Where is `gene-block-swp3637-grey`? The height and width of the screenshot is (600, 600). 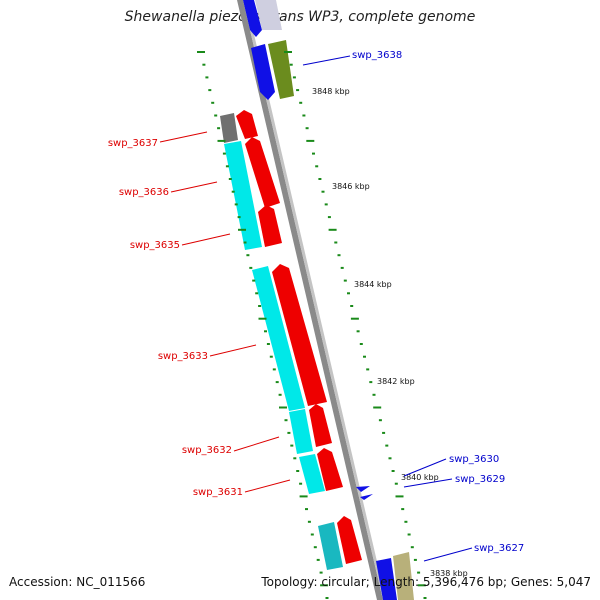
gene-block-swp3637-grey is located at coordinates (229, 128).